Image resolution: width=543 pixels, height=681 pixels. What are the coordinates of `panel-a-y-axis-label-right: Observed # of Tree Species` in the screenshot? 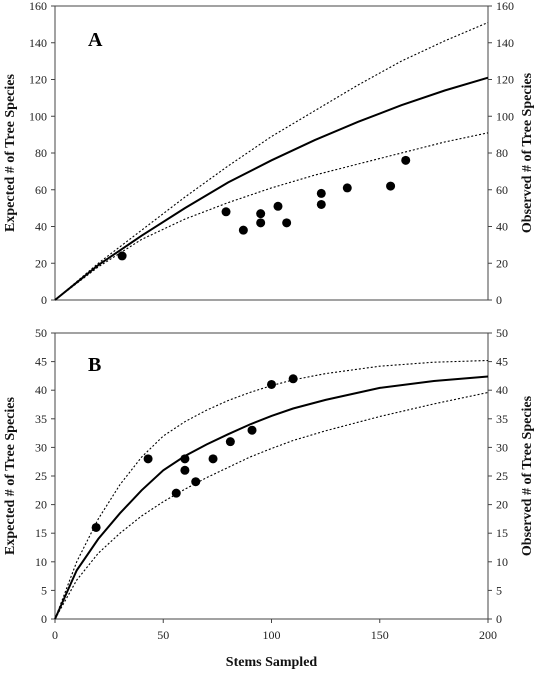 It's located at (527, 152).